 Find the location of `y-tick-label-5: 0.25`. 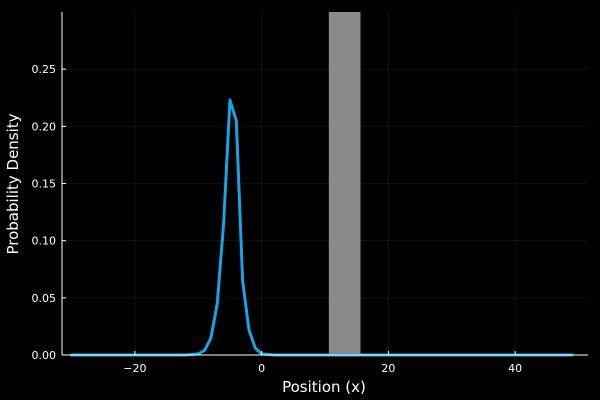

y-tick-label-5: 0.25 is located at coordinates (44, 69).